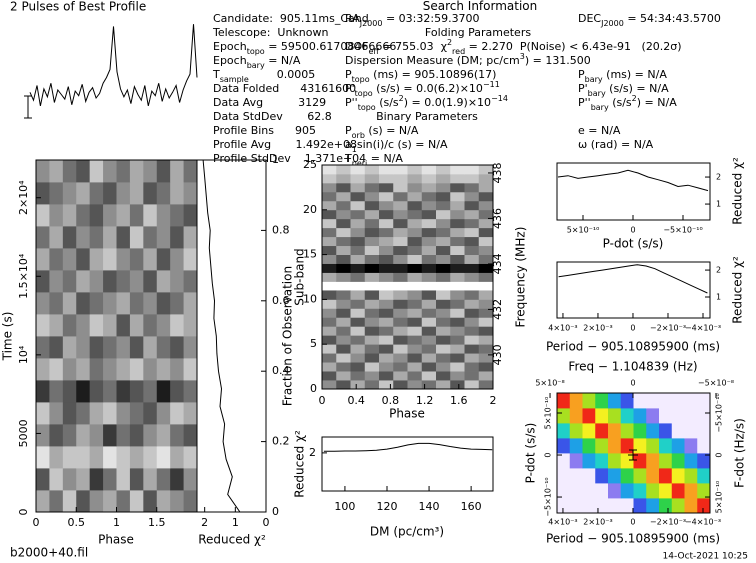 Image resolution: width=756 pixels, height=563 pixels. I want to click on tick-label: 5, so click(313, 343).